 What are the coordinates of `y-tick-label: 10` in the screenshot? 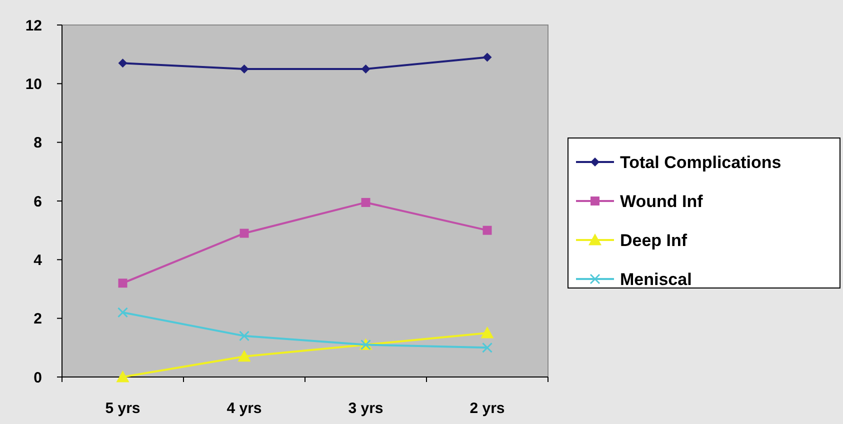 It's located at (33, 84).